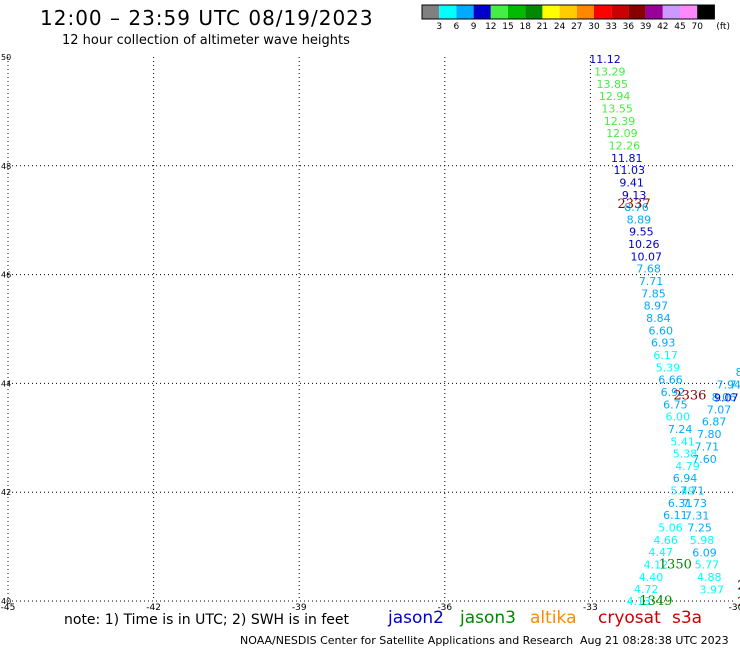 Image resolution: width=740 pixels, height=650 pixels. What do you see at coordinates (661, 331) in the screenshot?
I see `wave-height-point: 6.60` at bounding box center [661, 331].